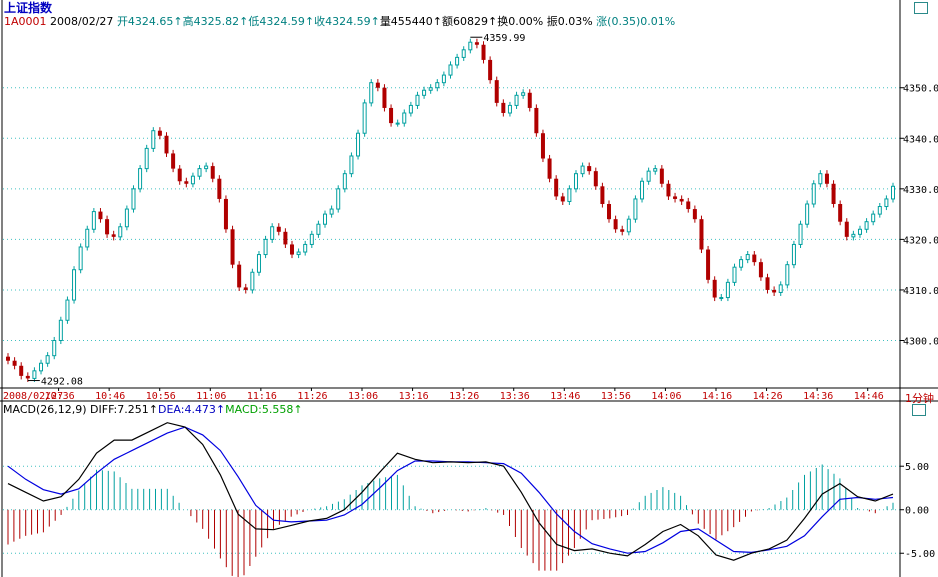 This screenshot has height=577, width=938. I want to click on close-value: 收4324.59↑, so click(347, 21).